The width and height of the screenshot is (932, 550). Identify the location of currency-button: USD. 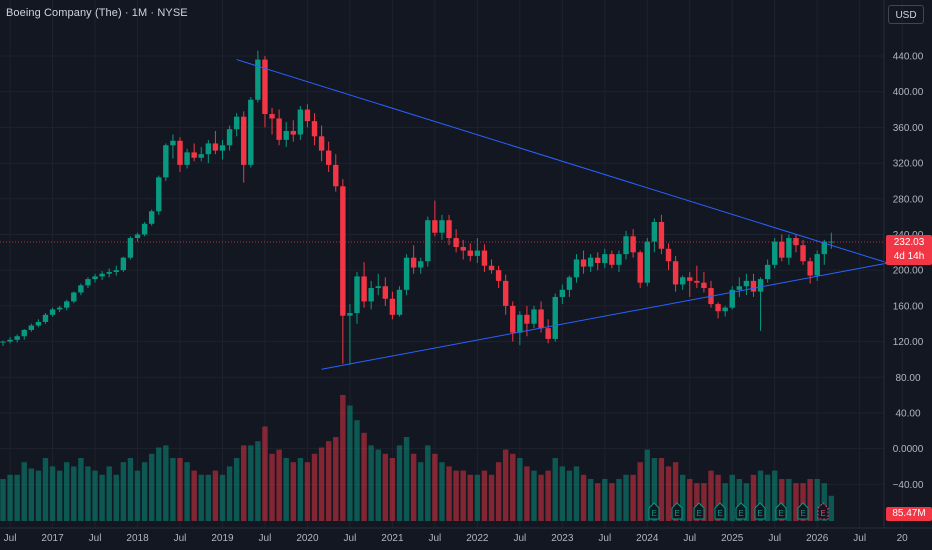
(906, 14).